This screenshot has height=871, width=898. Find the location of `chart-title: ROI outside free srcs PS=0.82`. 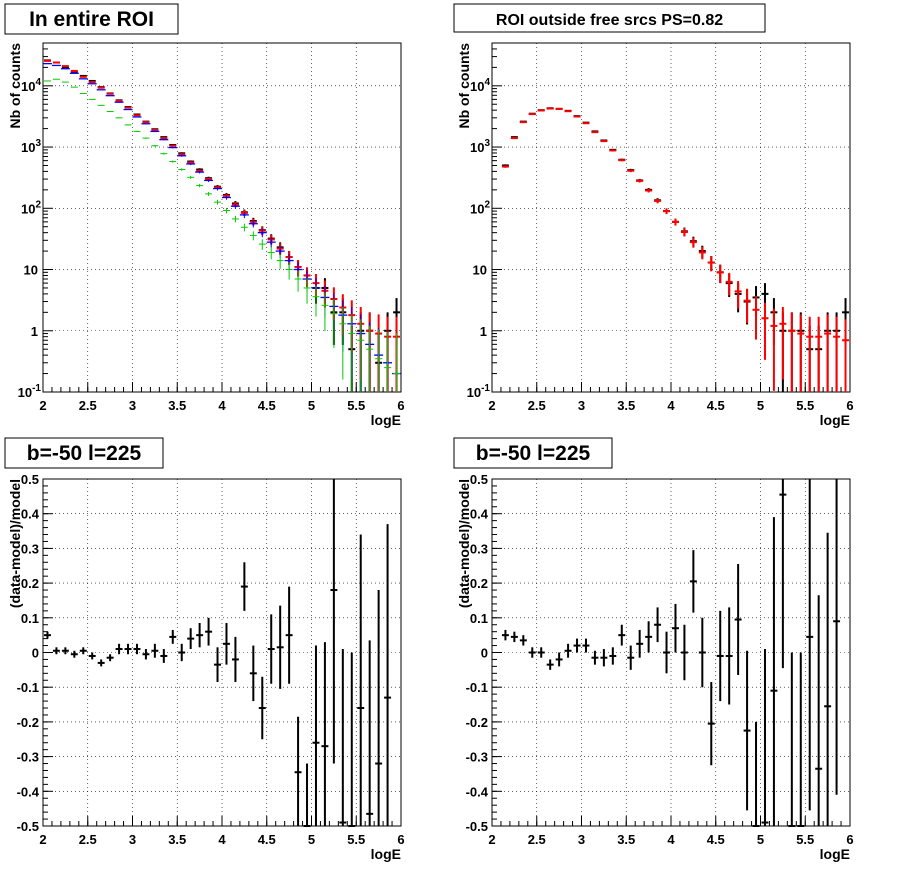

chart-title: ROI outside free srcs PS=0.82 is located at coordinates (609, 20).